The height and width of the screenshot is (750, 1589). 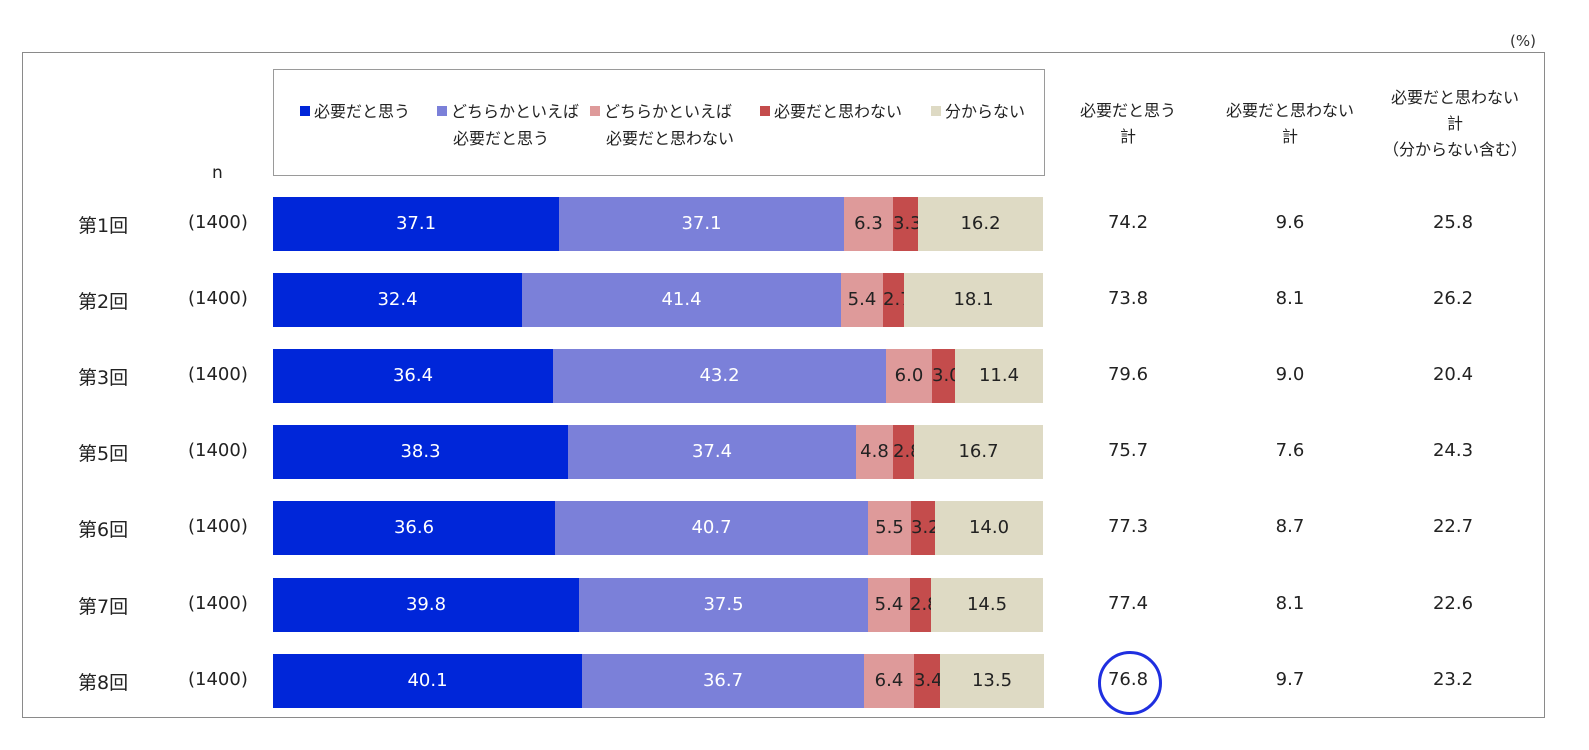 I want to click on row-label: 第6回, so click(x=103, y=530).